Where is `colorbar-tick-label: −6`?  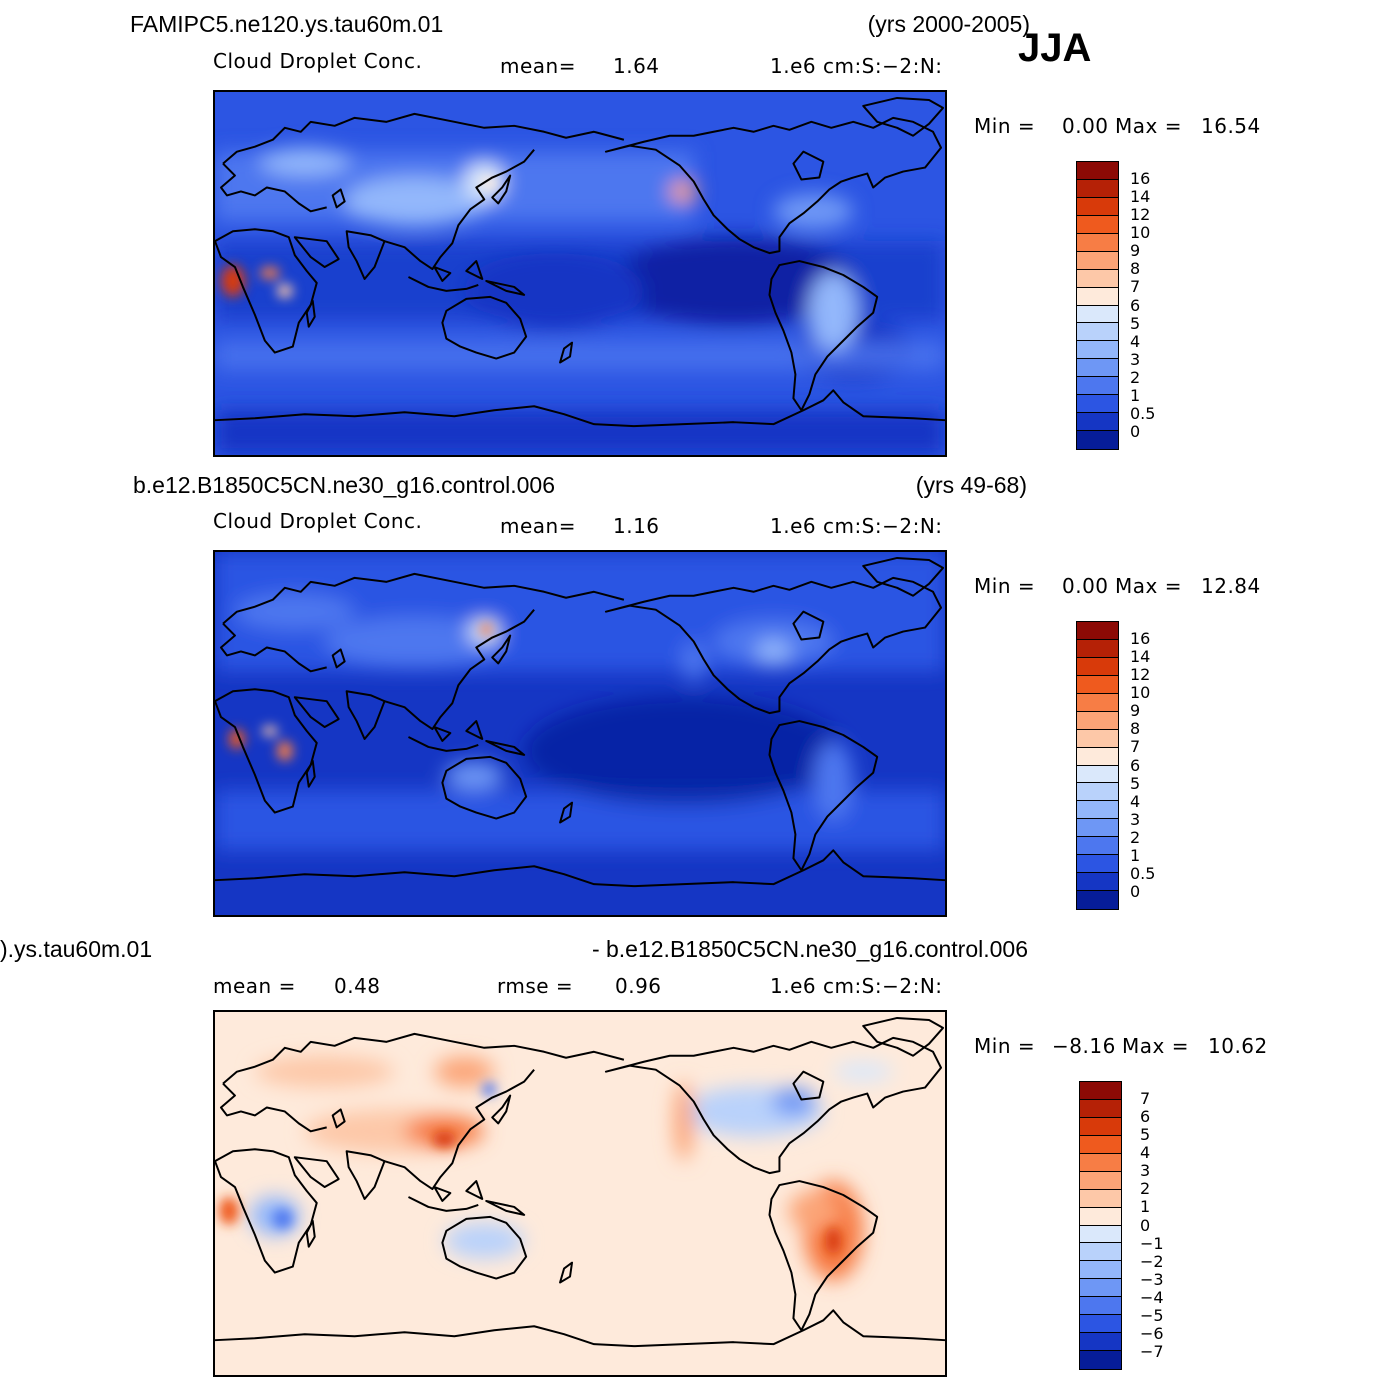
colorbar-tick-label: −6 is located at coordinates (1152, 1333).